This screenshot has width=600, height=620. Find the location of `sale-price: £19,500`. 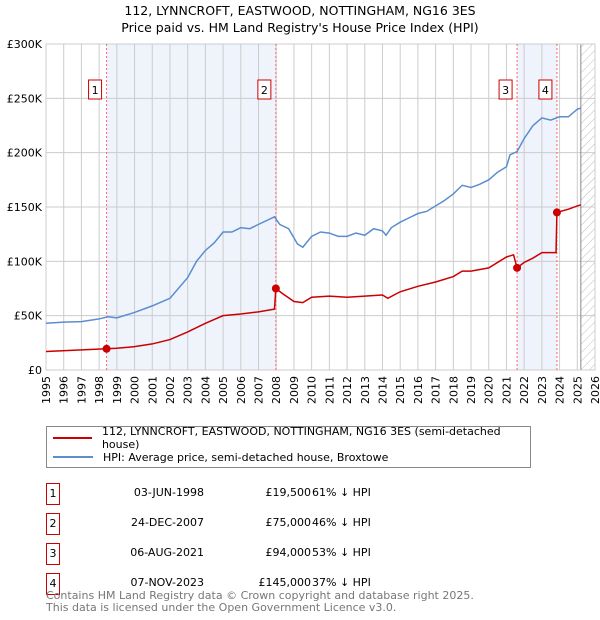

sale-price: £19,500 is located at coordinates (288, 492).